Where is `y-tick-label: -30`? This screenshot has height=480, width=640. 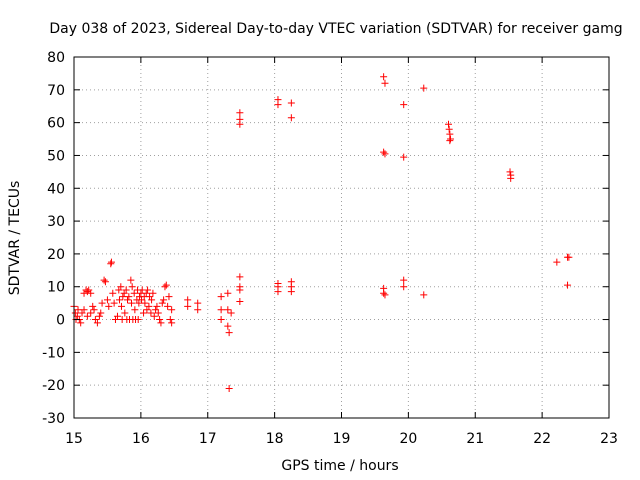 y-tick-label: -30 is located at coordinates (53, 419).